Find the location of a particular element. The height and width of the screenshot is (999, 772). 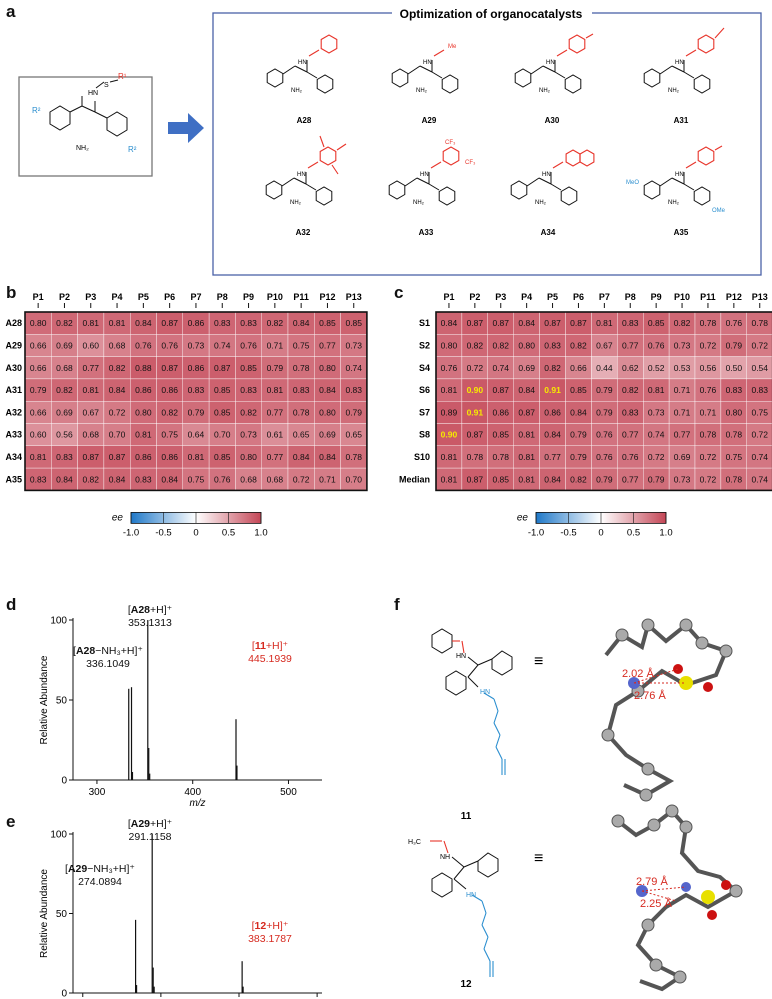

heatmap-value: 0.62 is located at coordinates (630, 368).